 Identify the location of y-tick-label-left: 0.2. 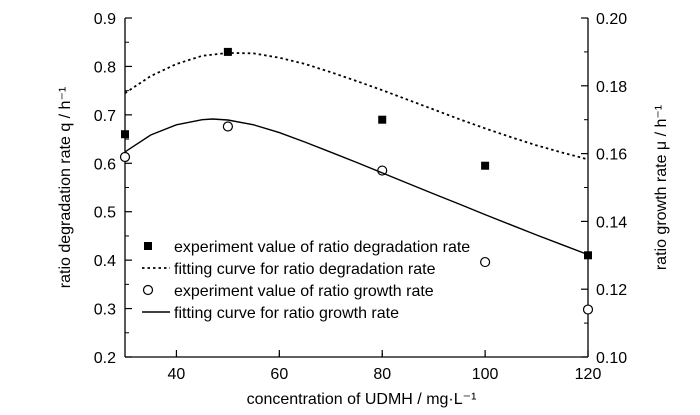
(105, 358).